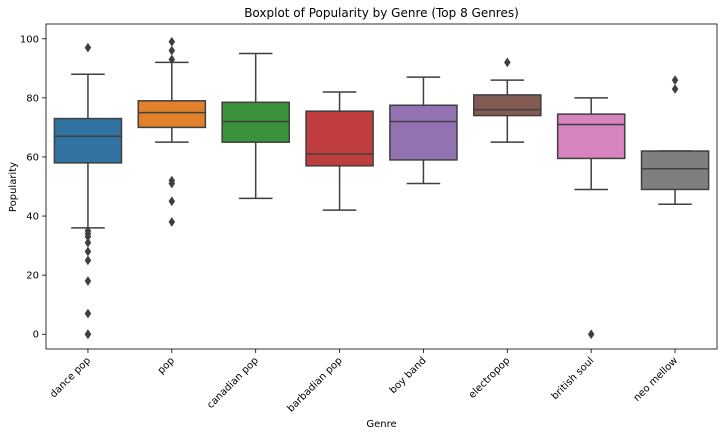  What do you see at coordinates (423, 132) in the screenshot?
I see `box-boy-band` at bounding box center [423, 132].